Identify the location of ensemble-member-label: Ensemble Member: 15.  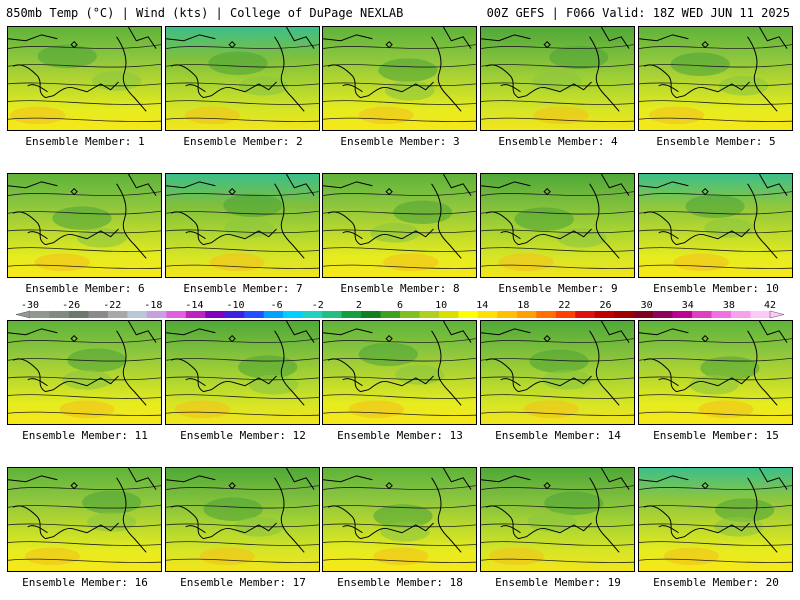
(716, 435).